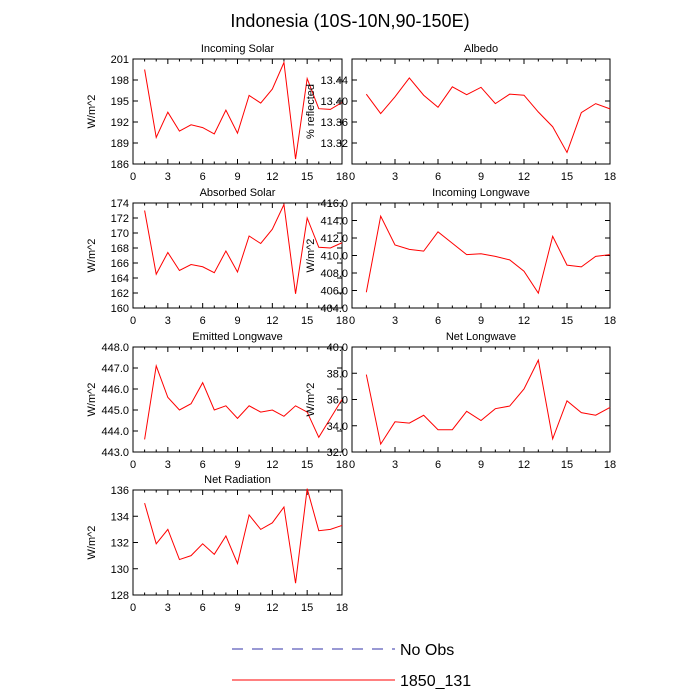  Describe the element at coordinates (115, 411) in the screenshot. I see `y-tick-label: 445.0` at that location.